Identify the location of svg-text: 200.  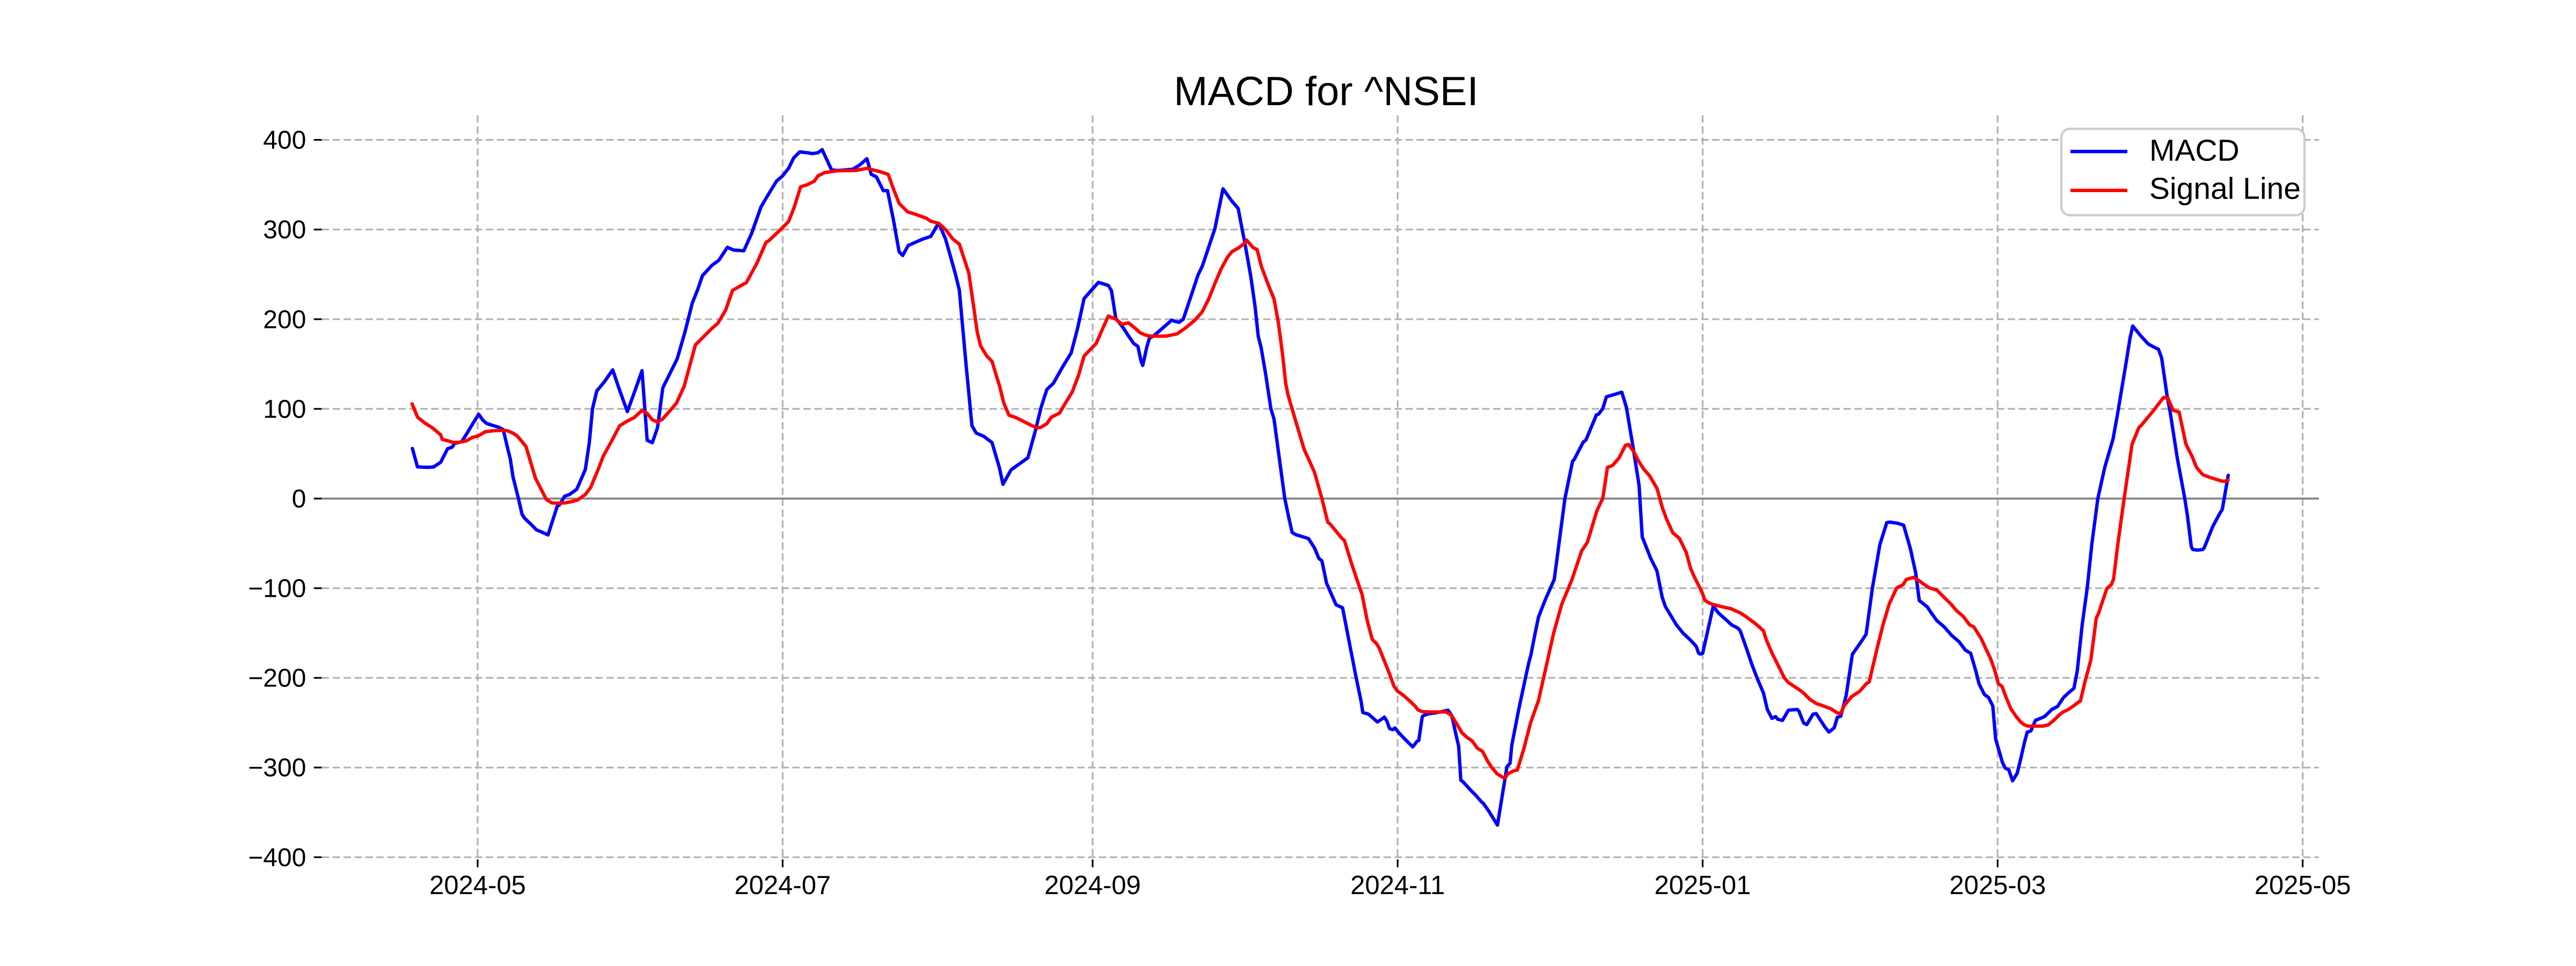
(284, 319).